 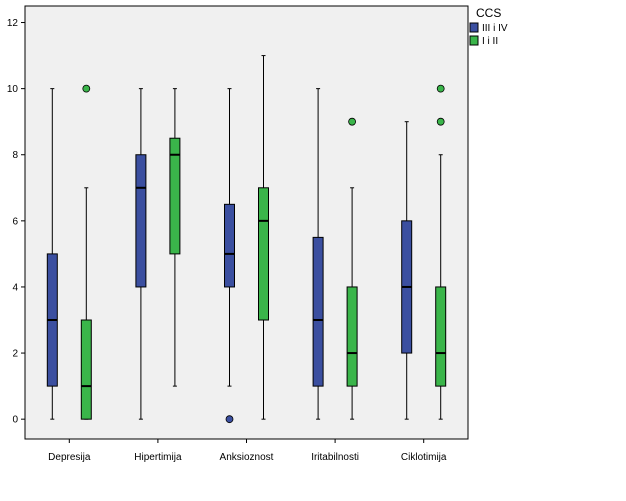 What do you see at coordinates (158, 457) in the screenshot?
I see `x-tick-label: Hipertimija` at bounding box center [158, 457].